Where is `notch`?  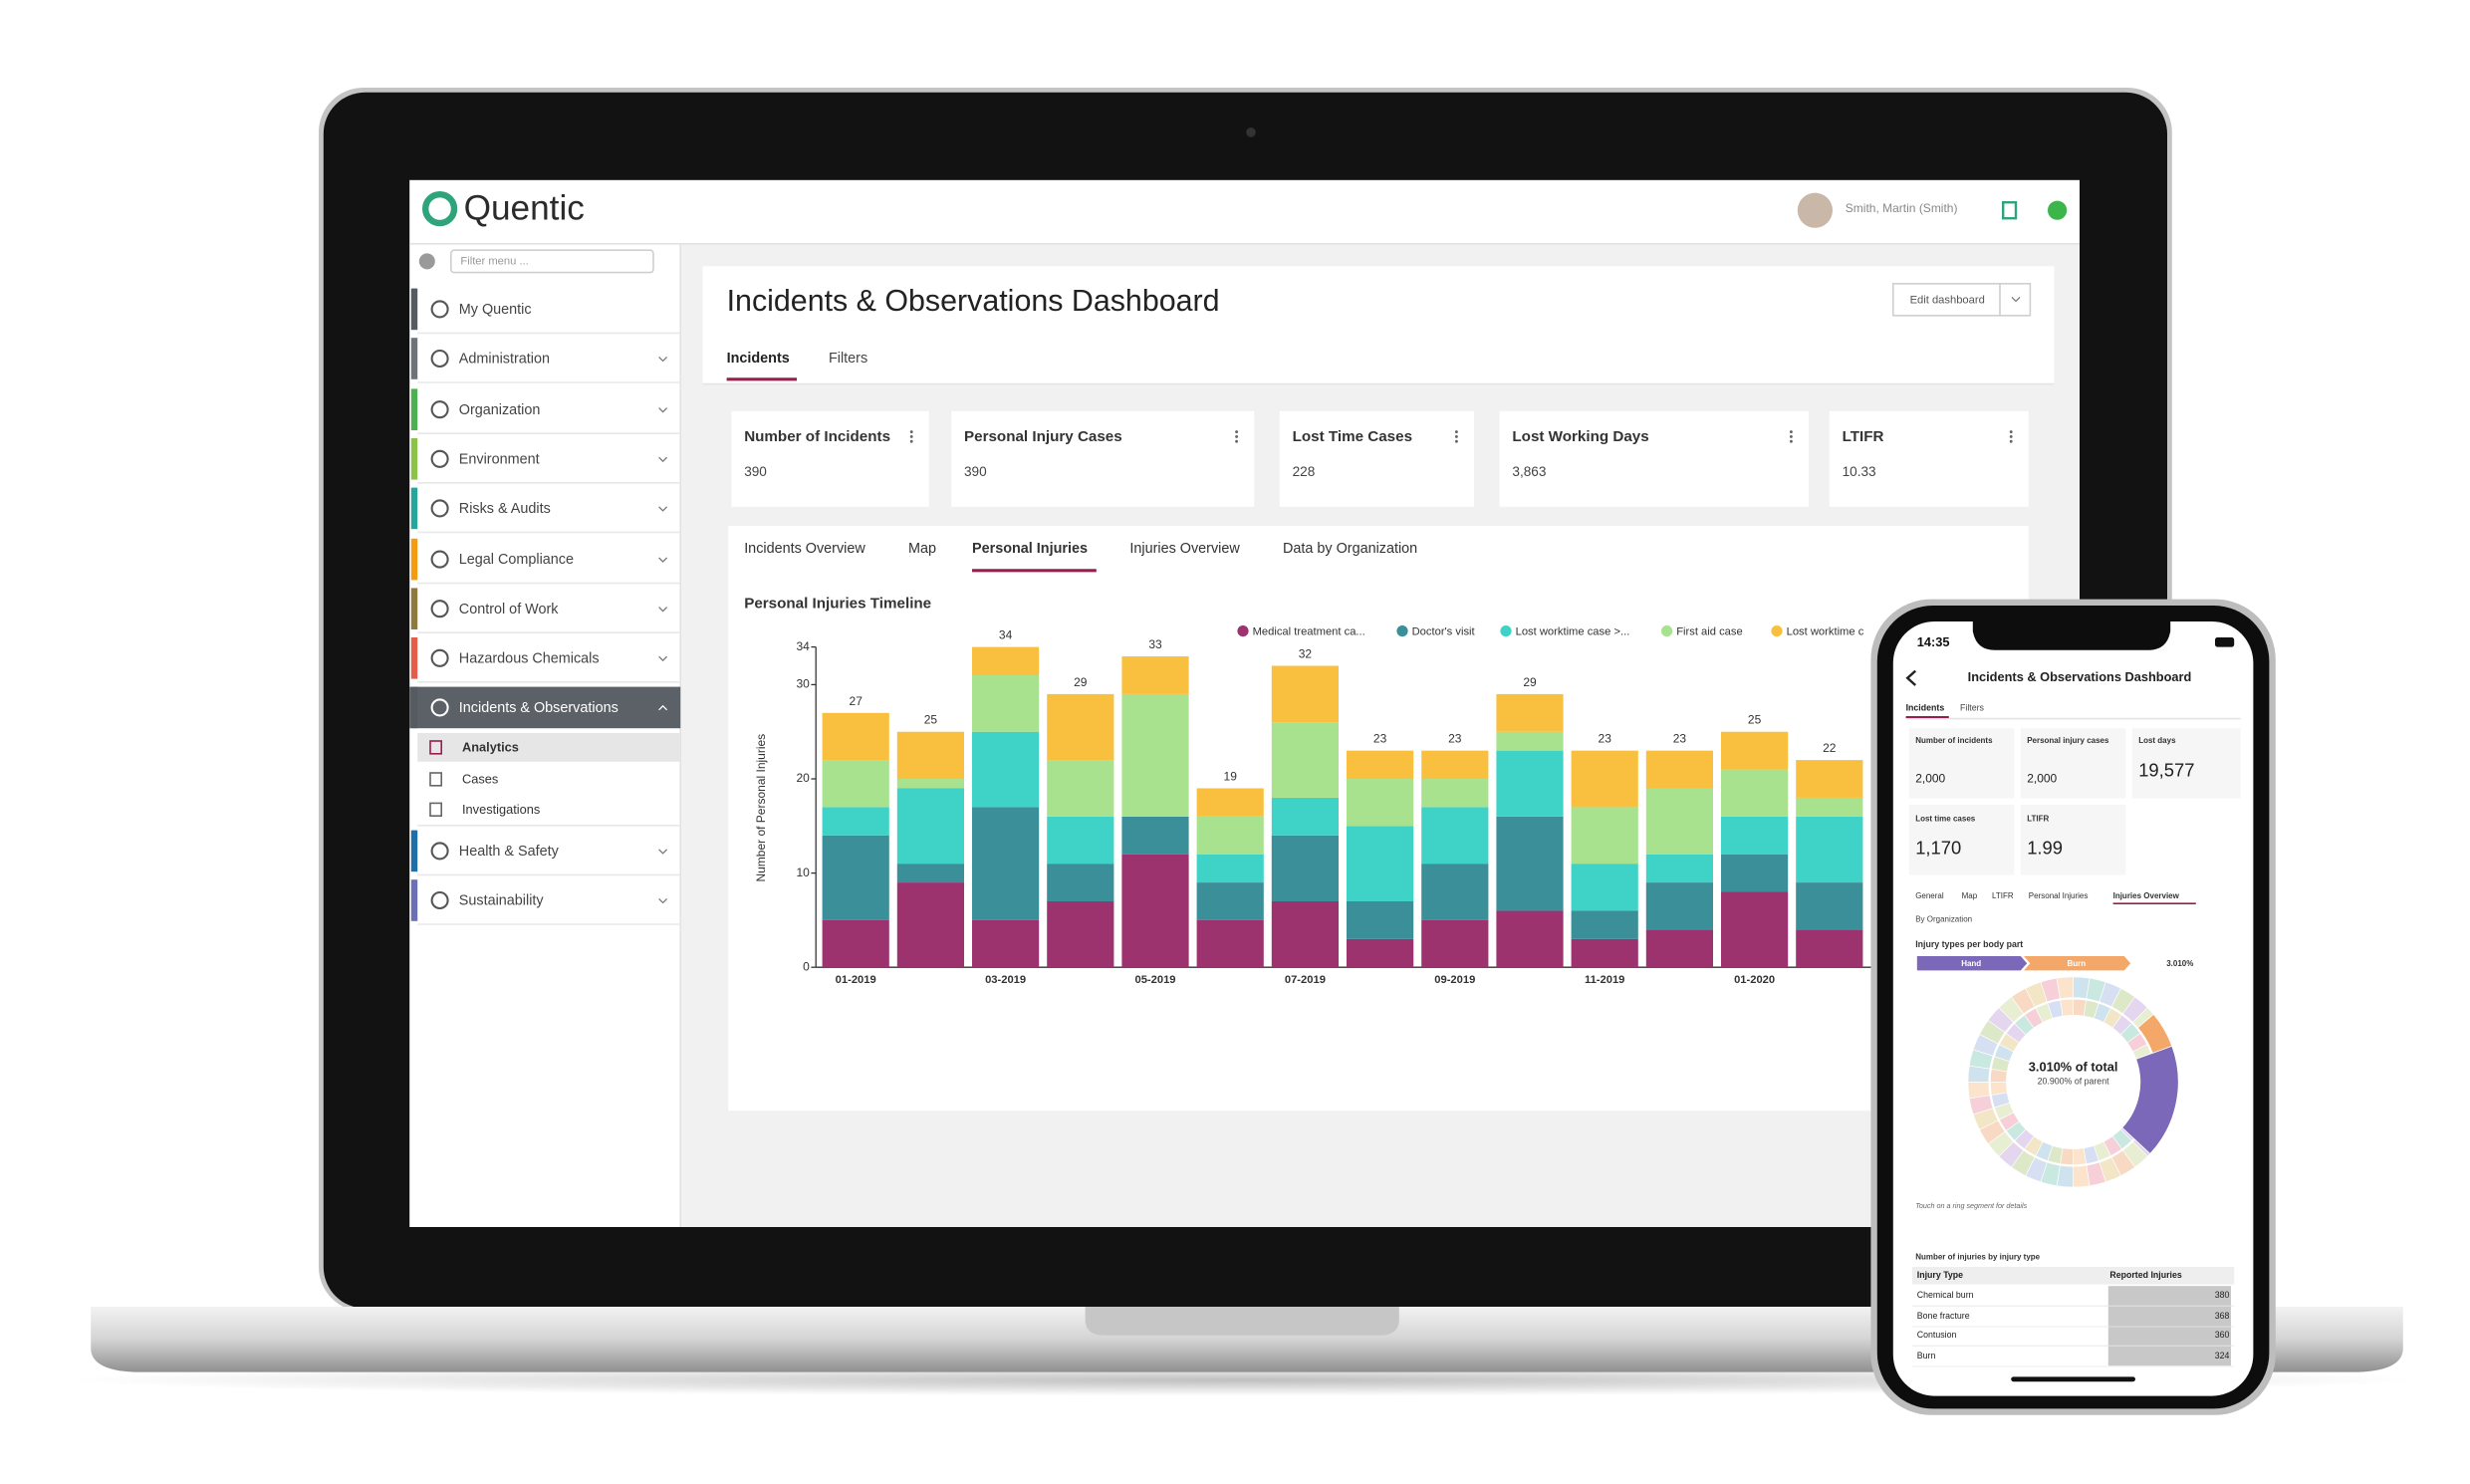
notch is located at coordinates (1242, 1321).